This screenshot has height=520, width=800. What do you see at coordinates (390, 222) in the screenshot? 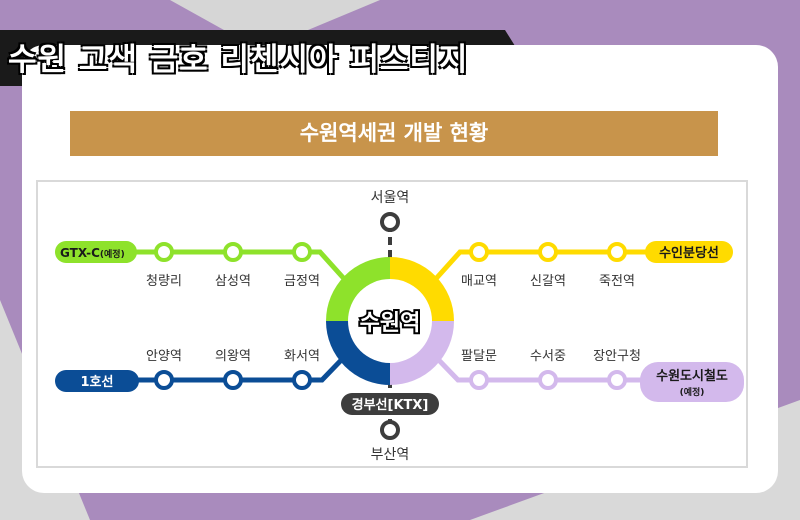
I see `station-marker-seoul` at bounding box center [390, 222].